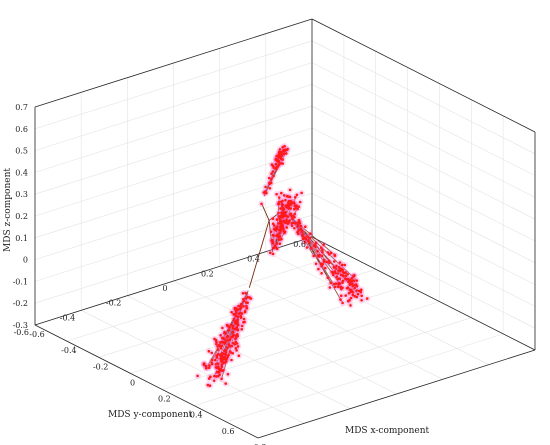 This screenshot has height=445, width=550. What do you see at coordinates (67, 317) in the screenshot?
I see `y-tick-label: -0.4` at bounding box center [67, 317].